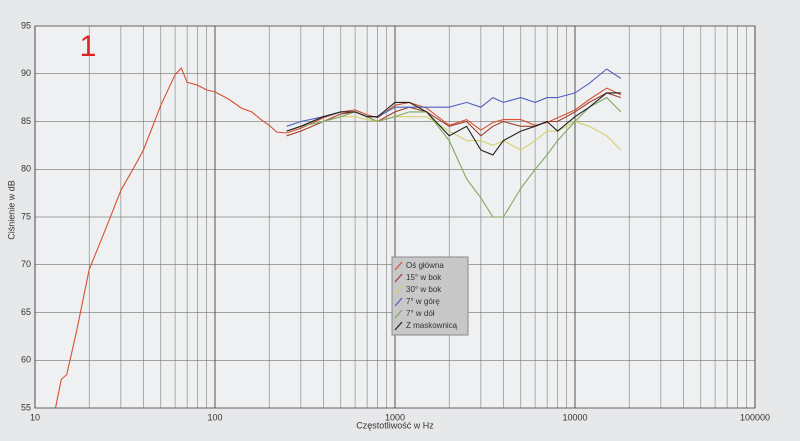 The image size is (800, 441). Describe the element at coordinates (423, 301) in the screenshot. I see `legend-label: 7° w górę` at that location.